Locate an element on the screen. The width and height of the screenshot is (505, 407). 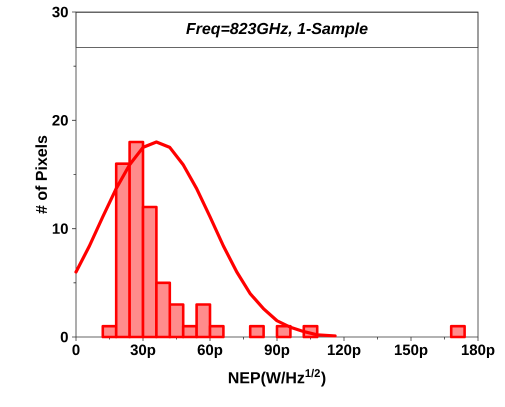
y-tick-label: 30 is located at coordinates (60, 12).